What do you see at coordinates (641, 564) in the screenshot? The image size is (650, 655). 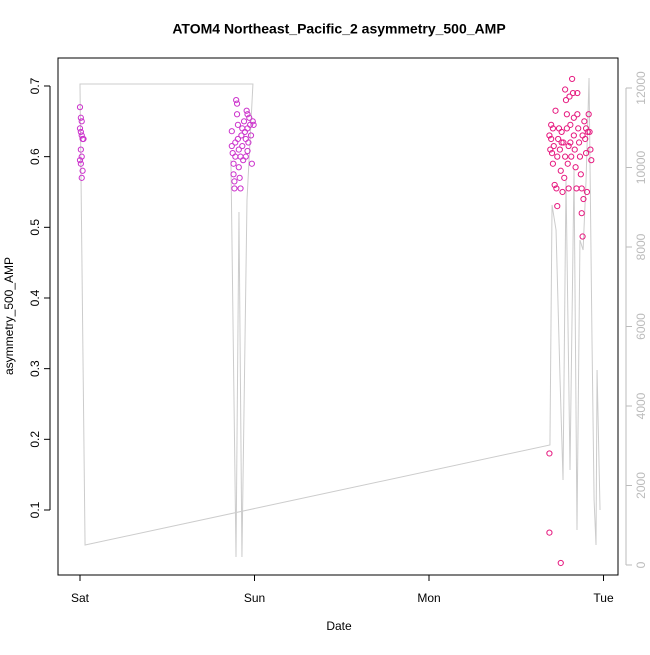 I see `y2-tick-label: 0` at bounding box center [641, 564].